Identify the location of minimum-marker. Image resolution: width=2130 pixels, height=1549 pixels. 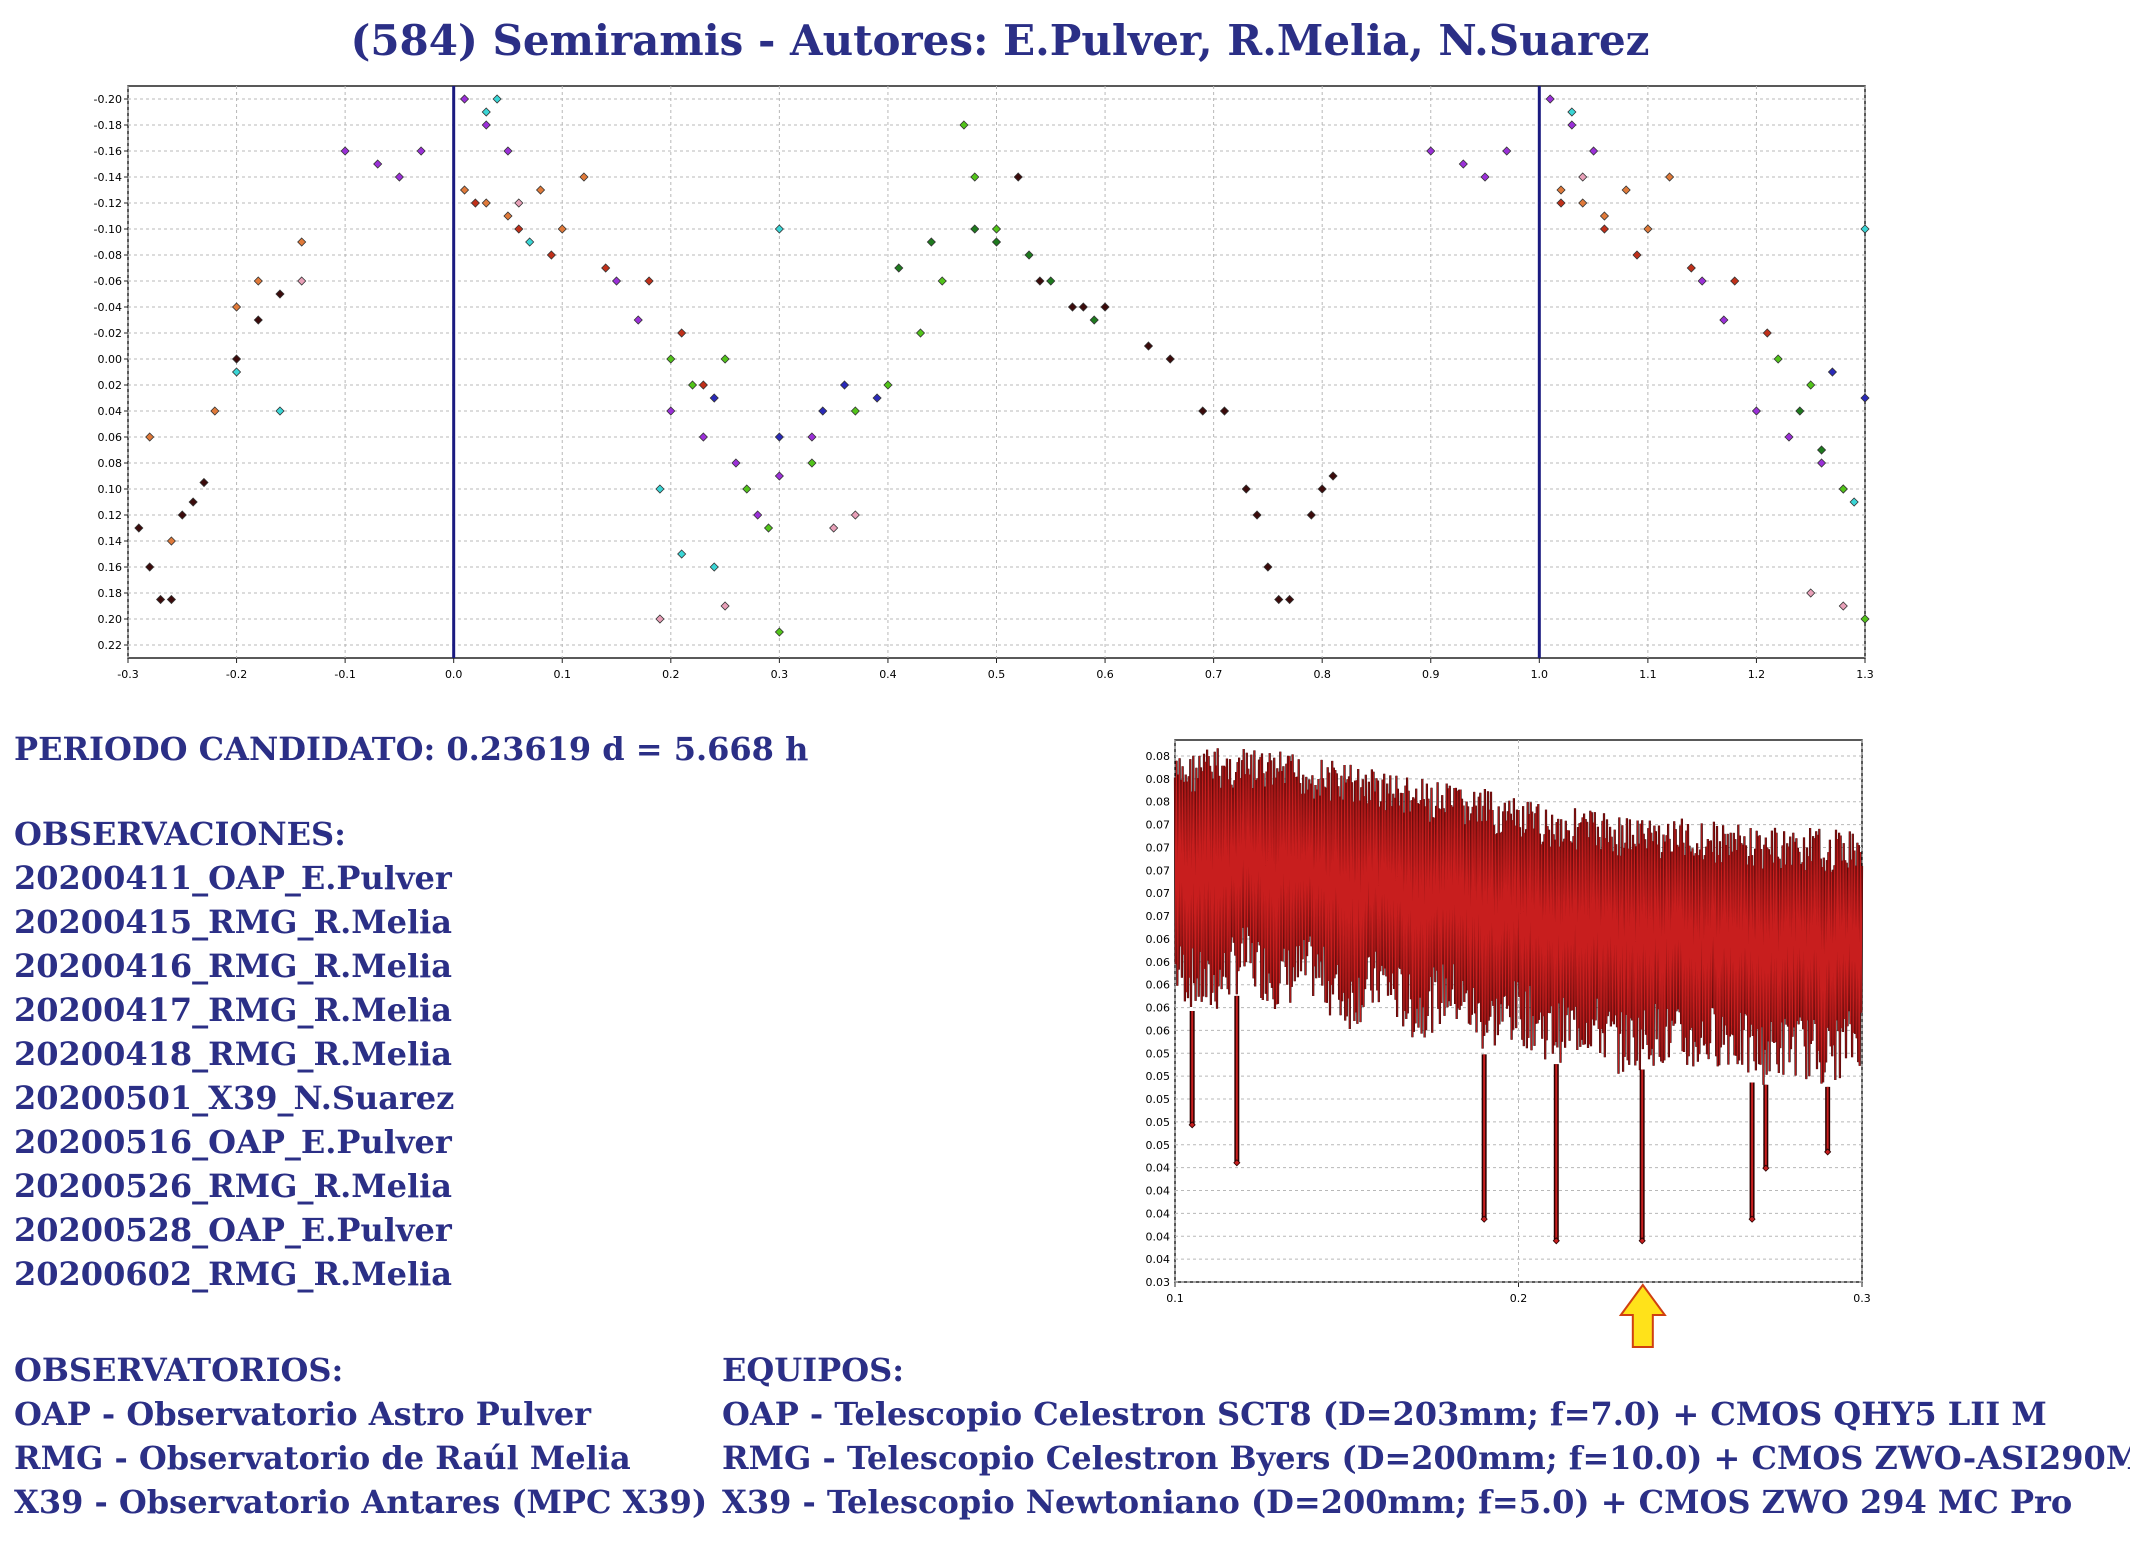
(1766, 1168).